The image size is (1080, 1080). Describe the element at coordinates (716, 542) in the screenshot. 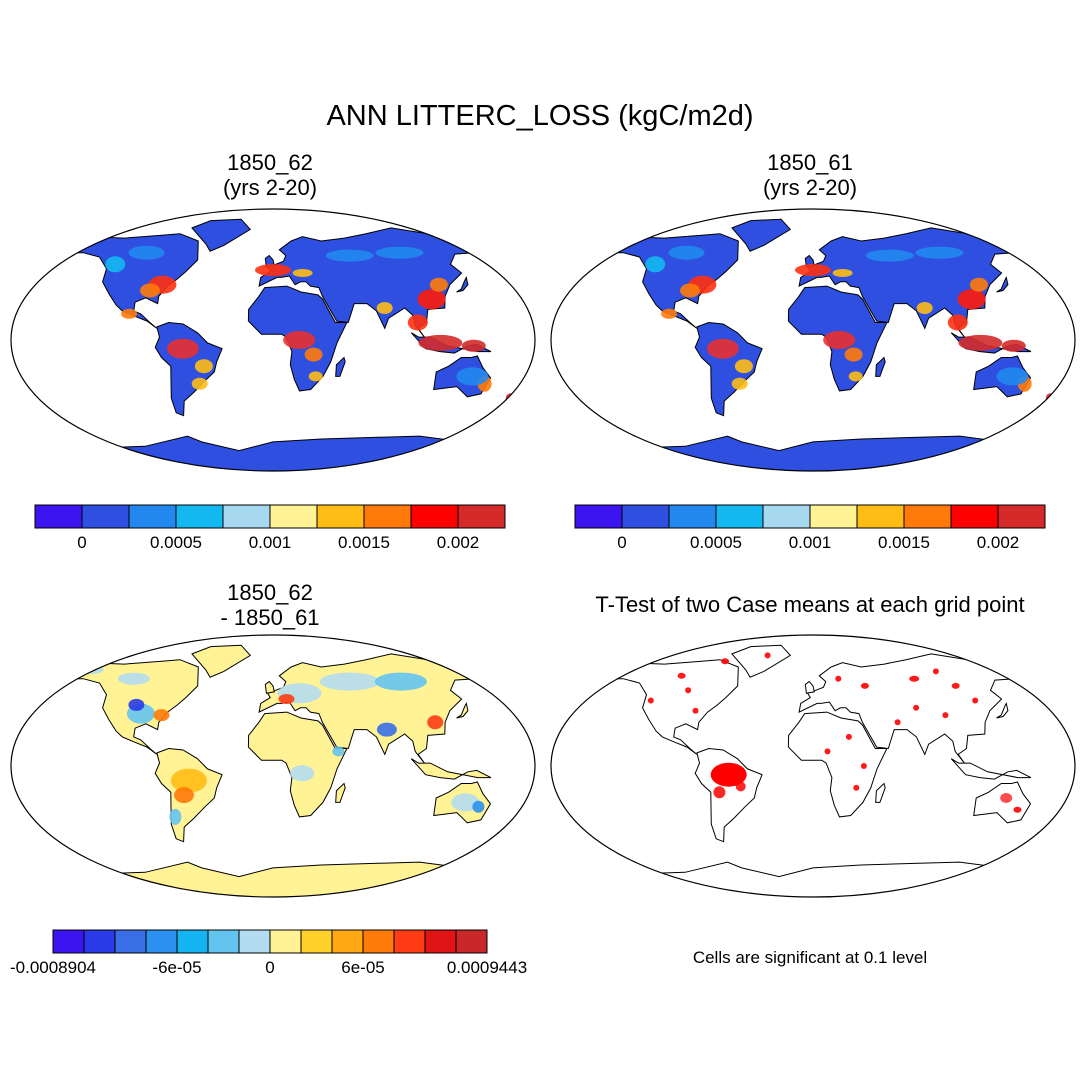

I see `colorbar2-tick-label: 0.0005` at that location.